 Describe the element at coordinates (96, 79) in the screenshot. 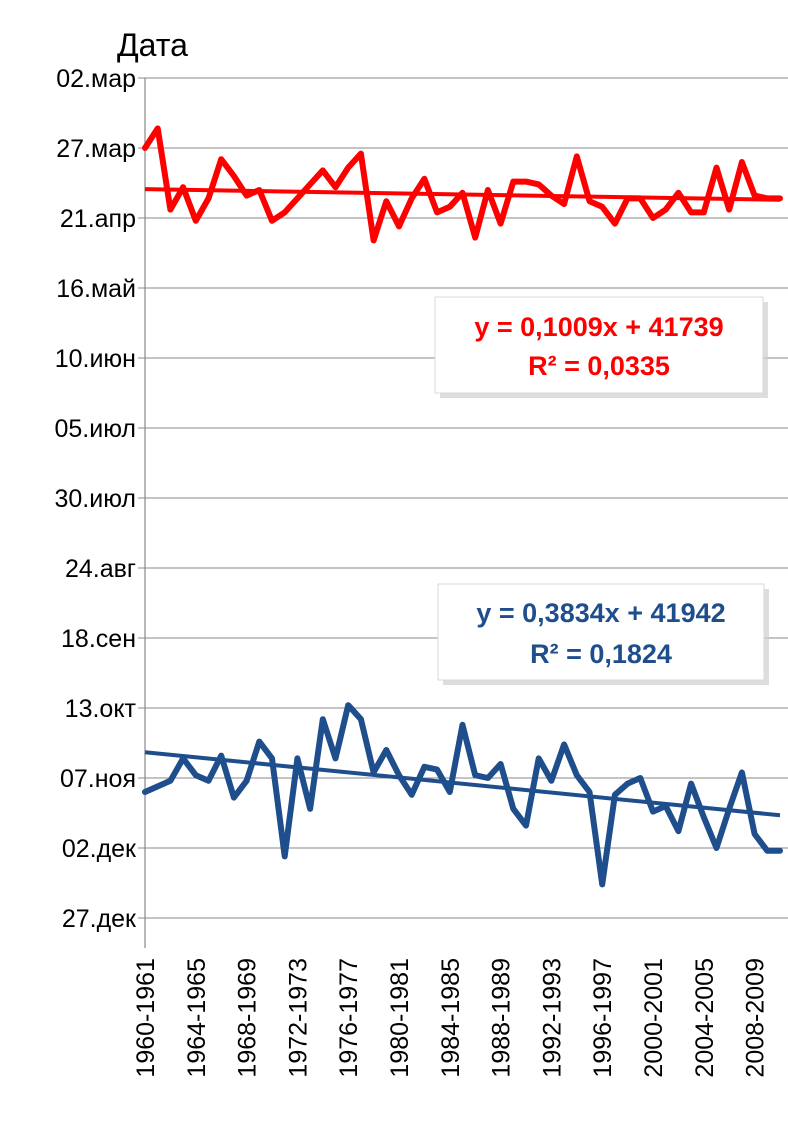

I see `y-tick-label: 02.мар` at that location.